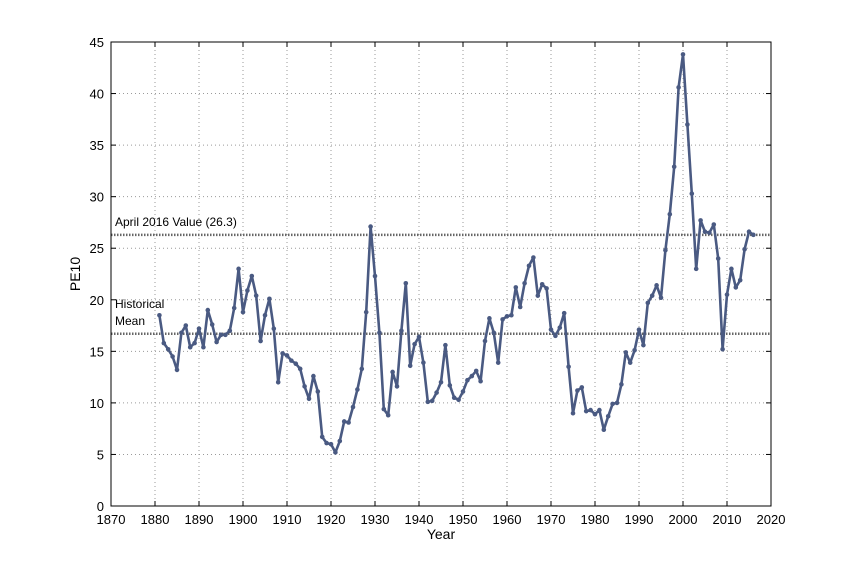  What do you see at coordinates (441, 284) in the screenshot?
I see `reference-lines` at bounding box center [441, 284].